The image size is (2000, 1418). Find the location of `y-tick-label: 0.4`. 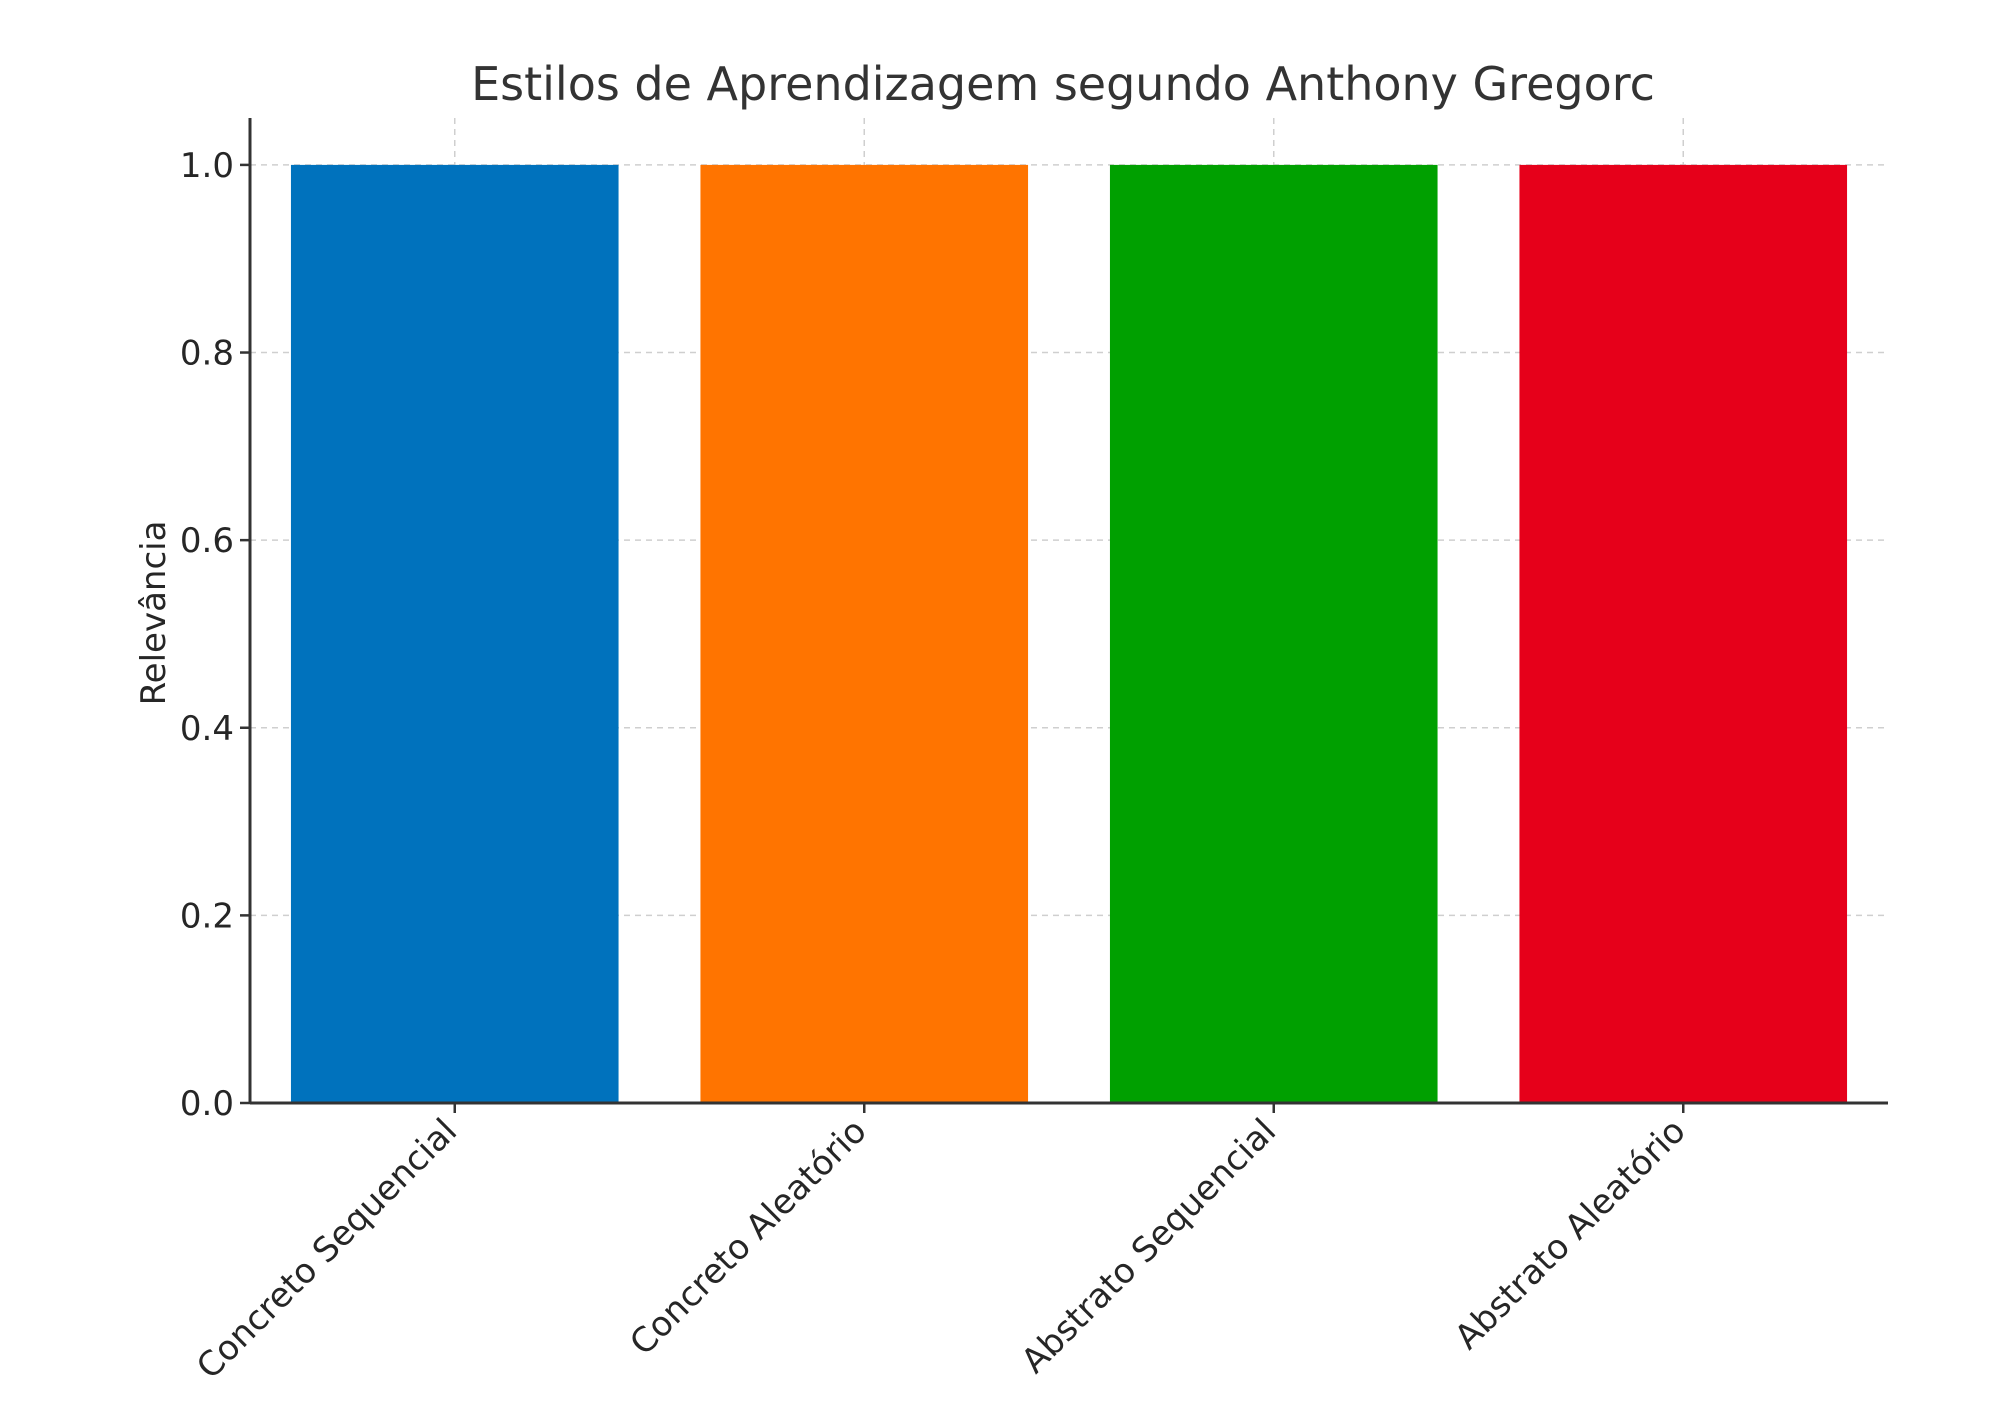

y-tick-label: 0.4 is located at coordinates (207, 729).